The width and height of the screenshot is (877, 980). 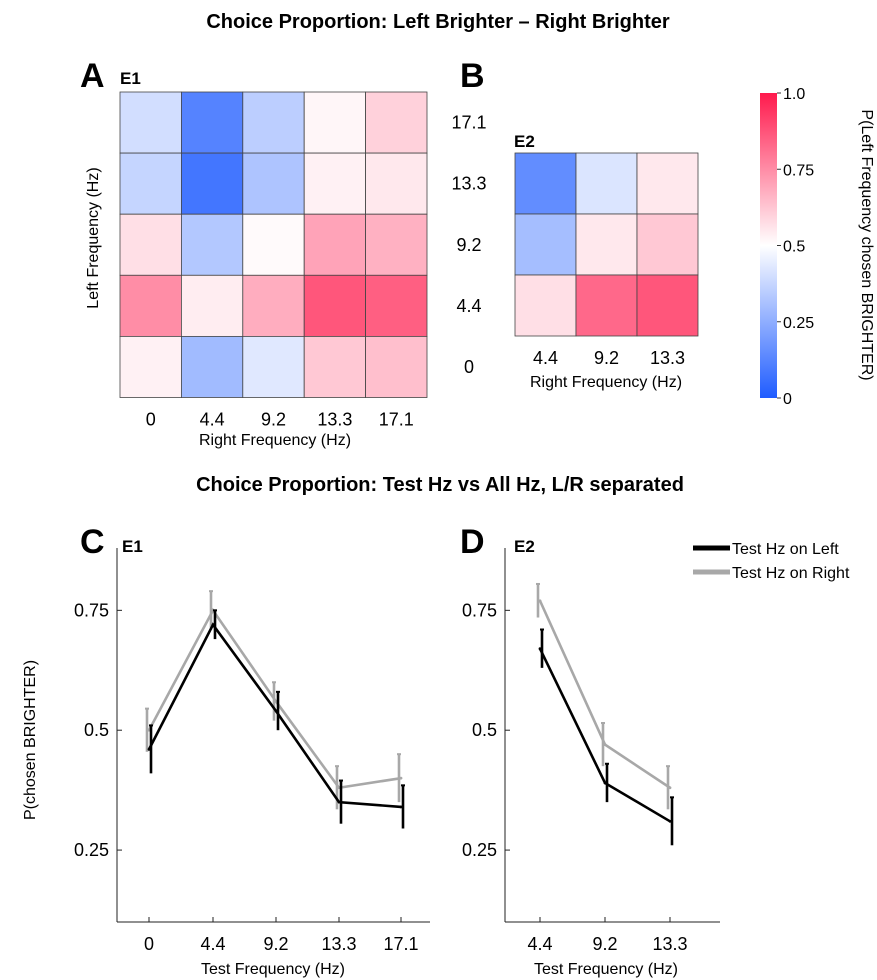 What do you see at coordinates (667, 358) in the screenshot?
I see `heatmap-e2-xtick: 13.3` at bounding box center [667, 358].